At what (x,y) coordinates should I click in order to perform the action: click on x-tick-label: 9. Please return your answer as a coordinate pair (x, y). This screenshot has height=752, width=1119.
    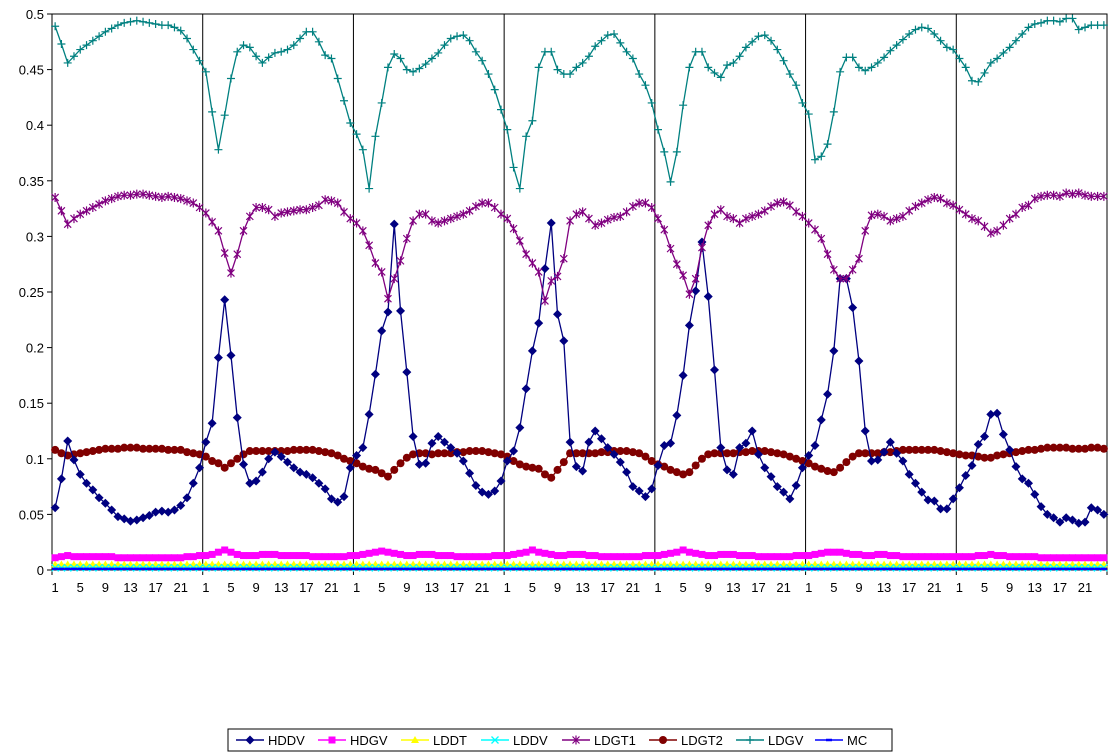
    Looking at the image, I should click on (557, 587).